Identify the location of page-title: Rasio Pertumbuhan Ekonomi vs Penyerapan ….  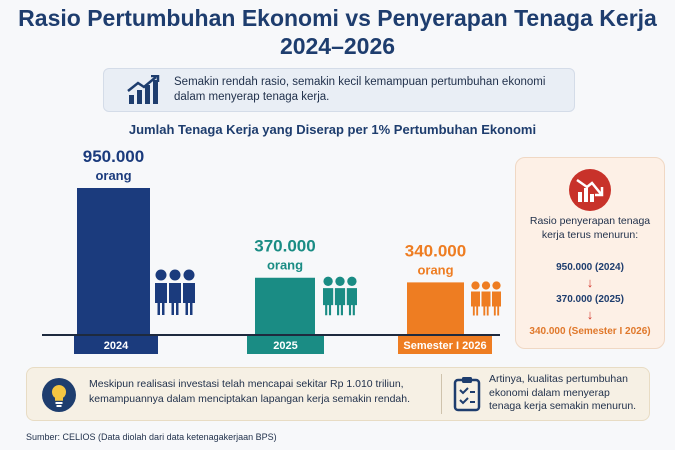
(337, 32).